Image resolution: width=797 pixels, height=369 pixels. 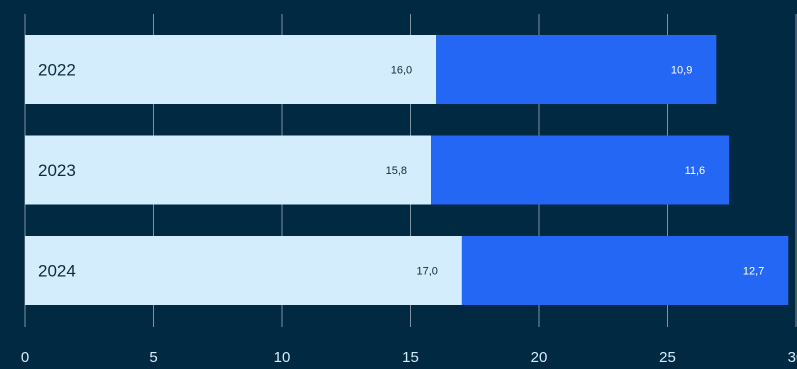 What do you see at coordinates (539, 357) in the screenshot?
I see `x-tick-label-20: 20` at bounding box center [539, 357].